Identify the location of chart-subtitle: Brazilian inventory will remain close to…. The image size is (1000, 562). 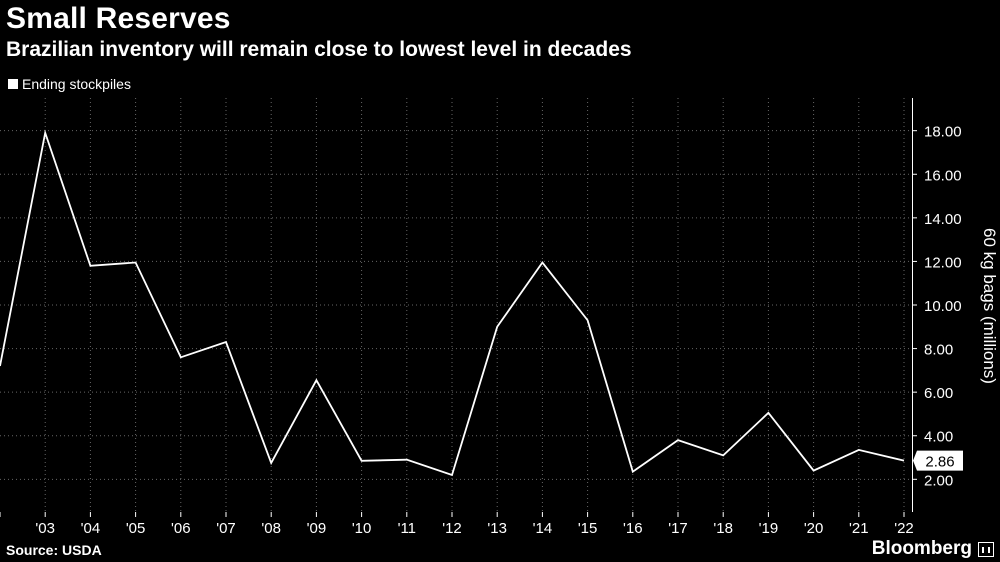
(319, 49).